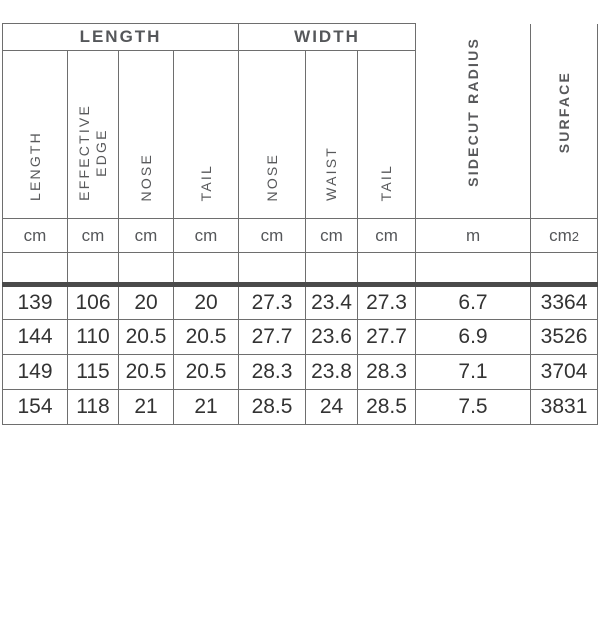  What do you see at coordinates (35, 302) in the screenshot?
I see `data-cell: 139` at bounding box center [35, 302].